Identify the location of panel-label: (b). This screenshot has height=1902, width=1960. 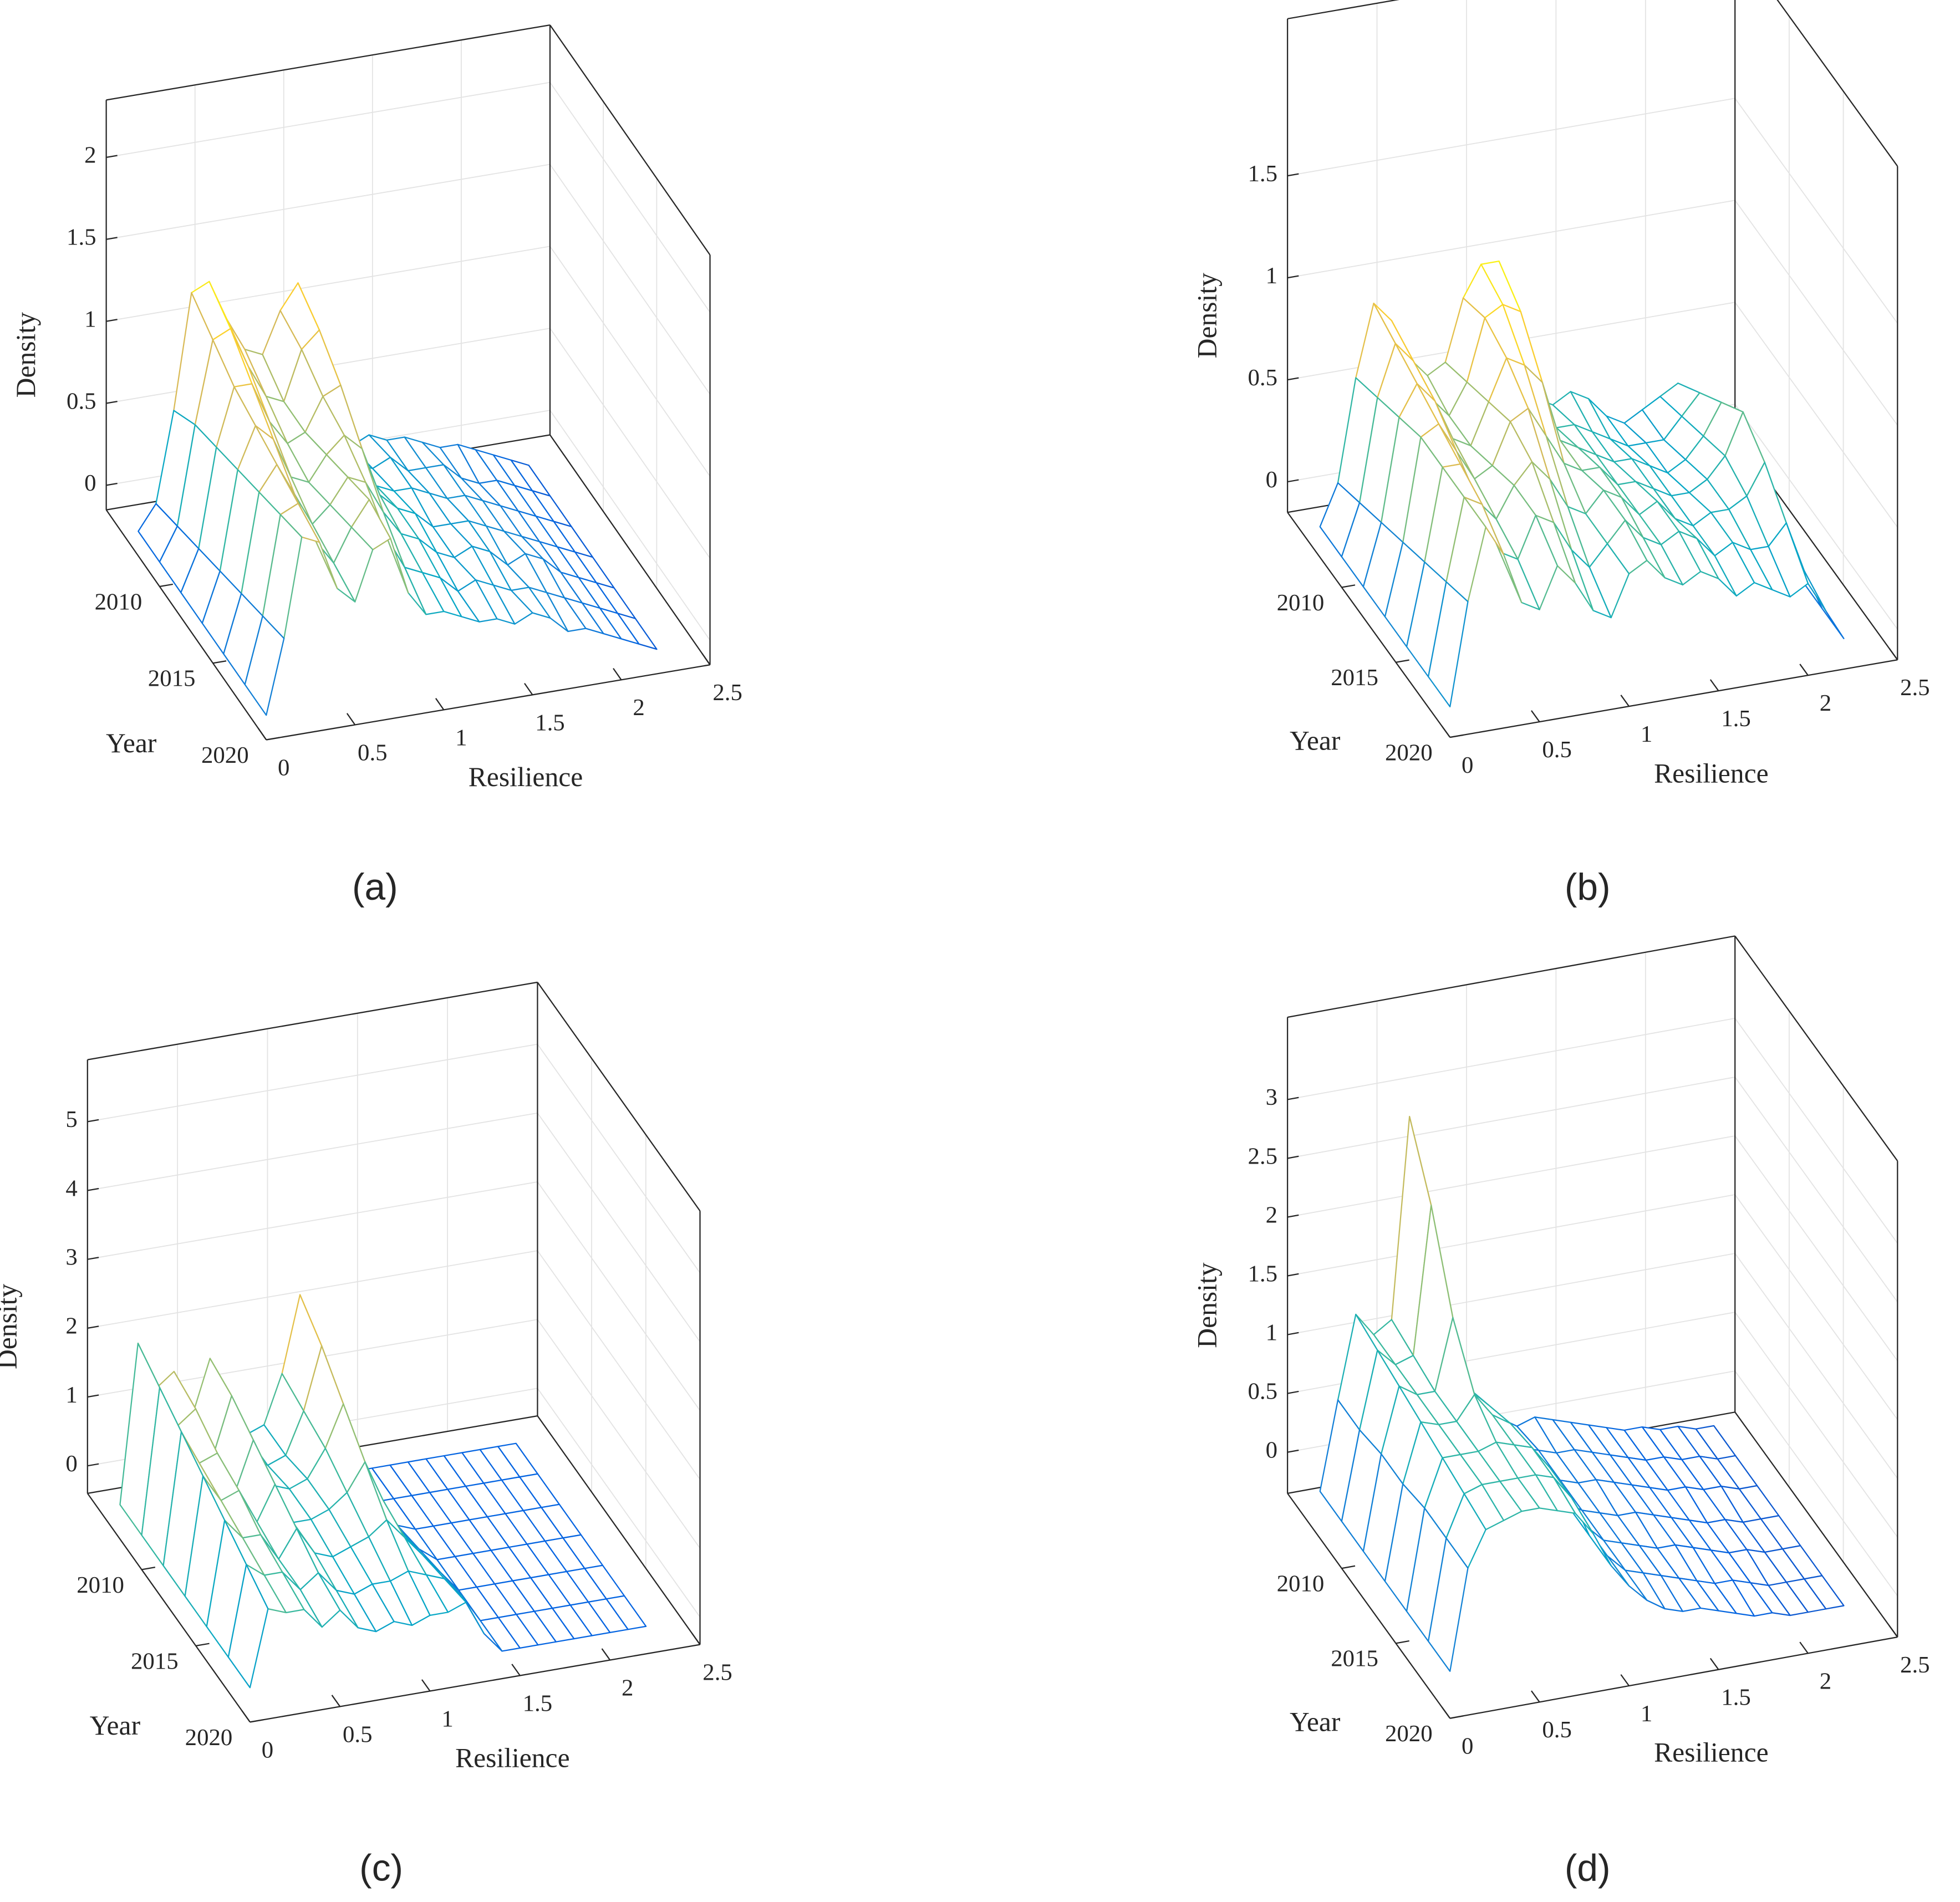
(1588, 887).